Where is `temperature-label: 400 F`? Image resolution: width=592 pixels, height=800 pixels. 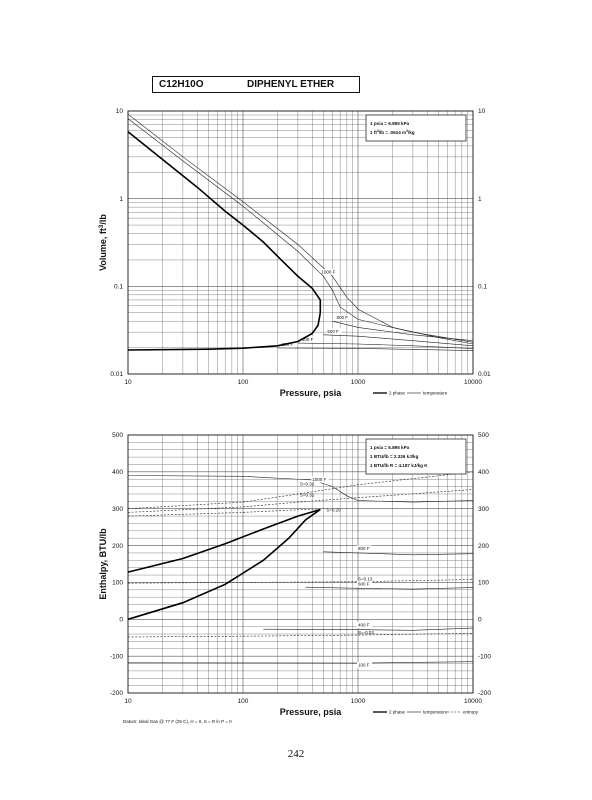
temperature-label: 400 F is located at coordinates (308, 339).